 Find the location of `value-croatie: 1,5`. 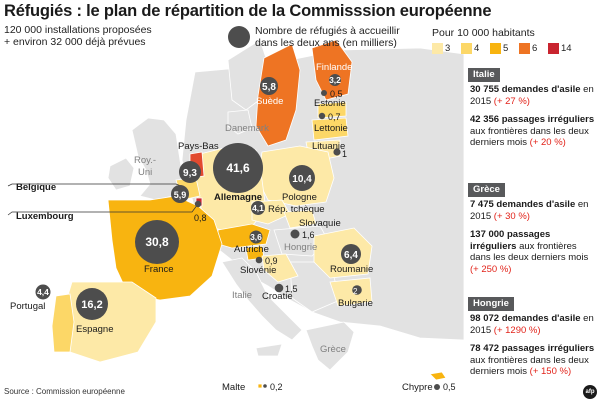

value-croatie: 1,5 is located at coordinates (291, 289).